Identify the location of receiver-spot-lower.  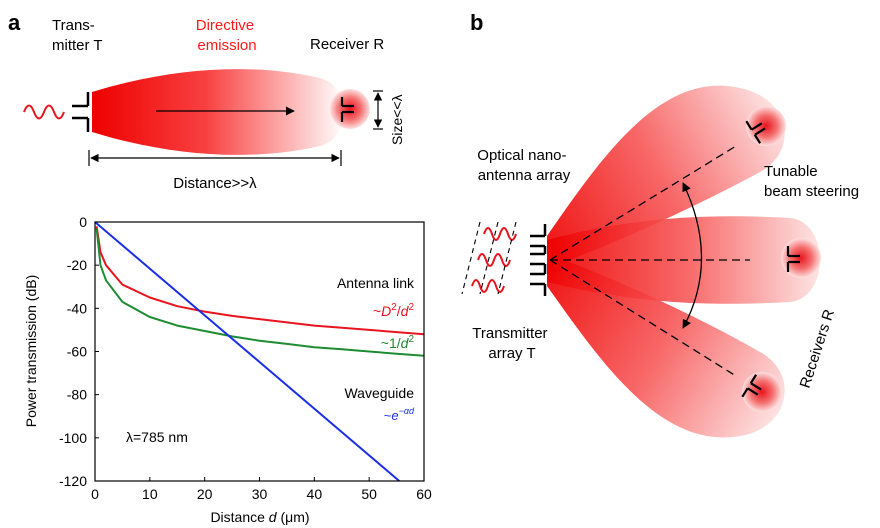
(762, 392).